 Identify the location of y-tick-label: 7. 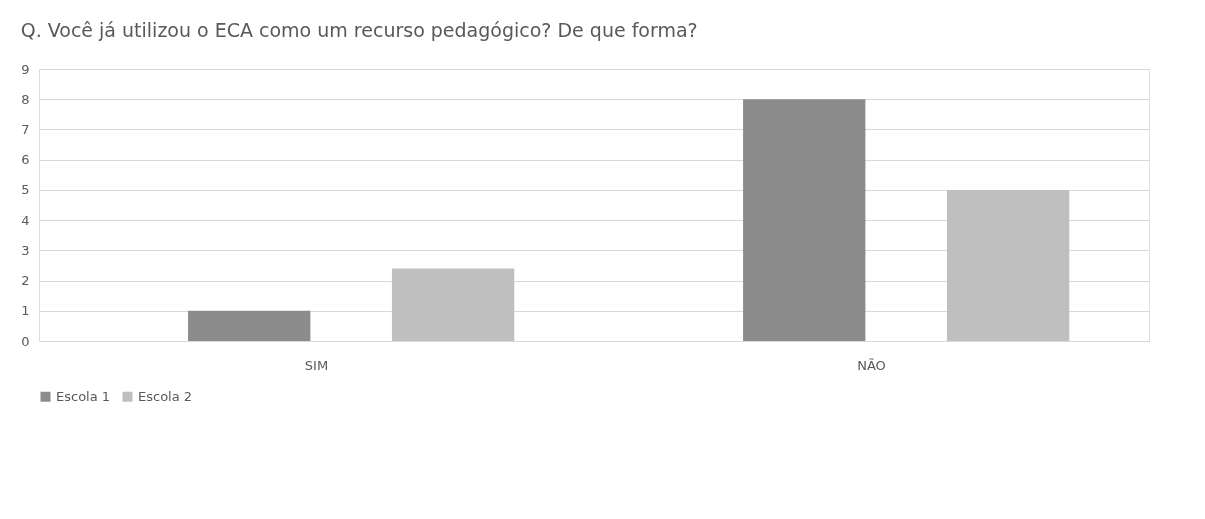
(25, 129).